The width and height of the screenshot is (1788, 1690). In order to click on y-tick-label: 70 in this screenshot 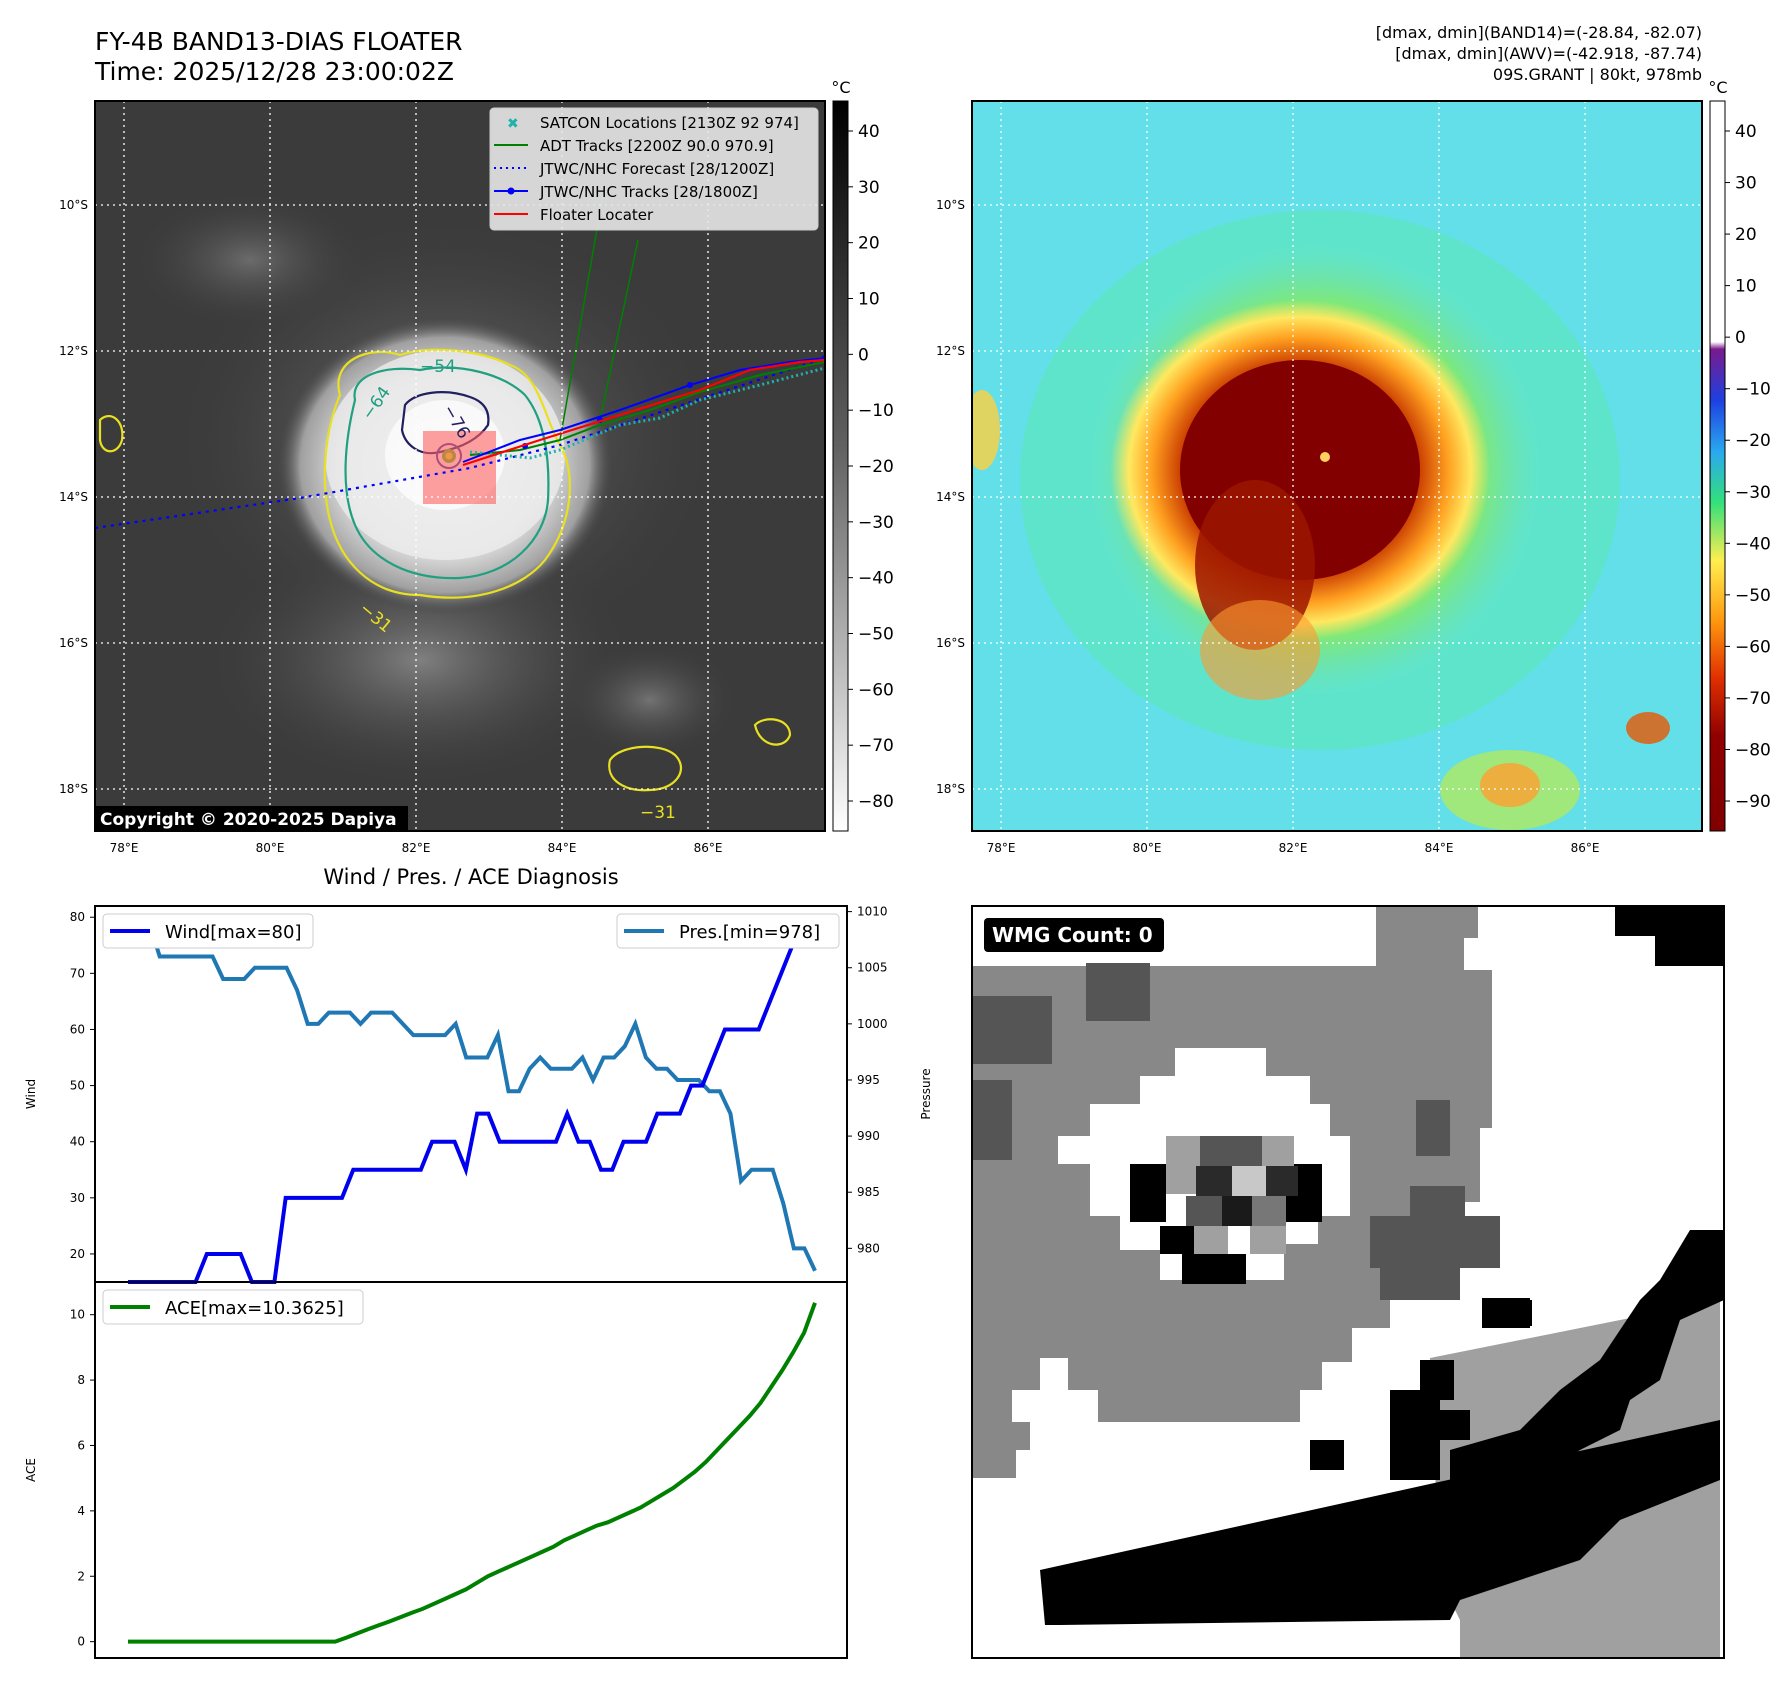, I will do `click(77, 973)`.